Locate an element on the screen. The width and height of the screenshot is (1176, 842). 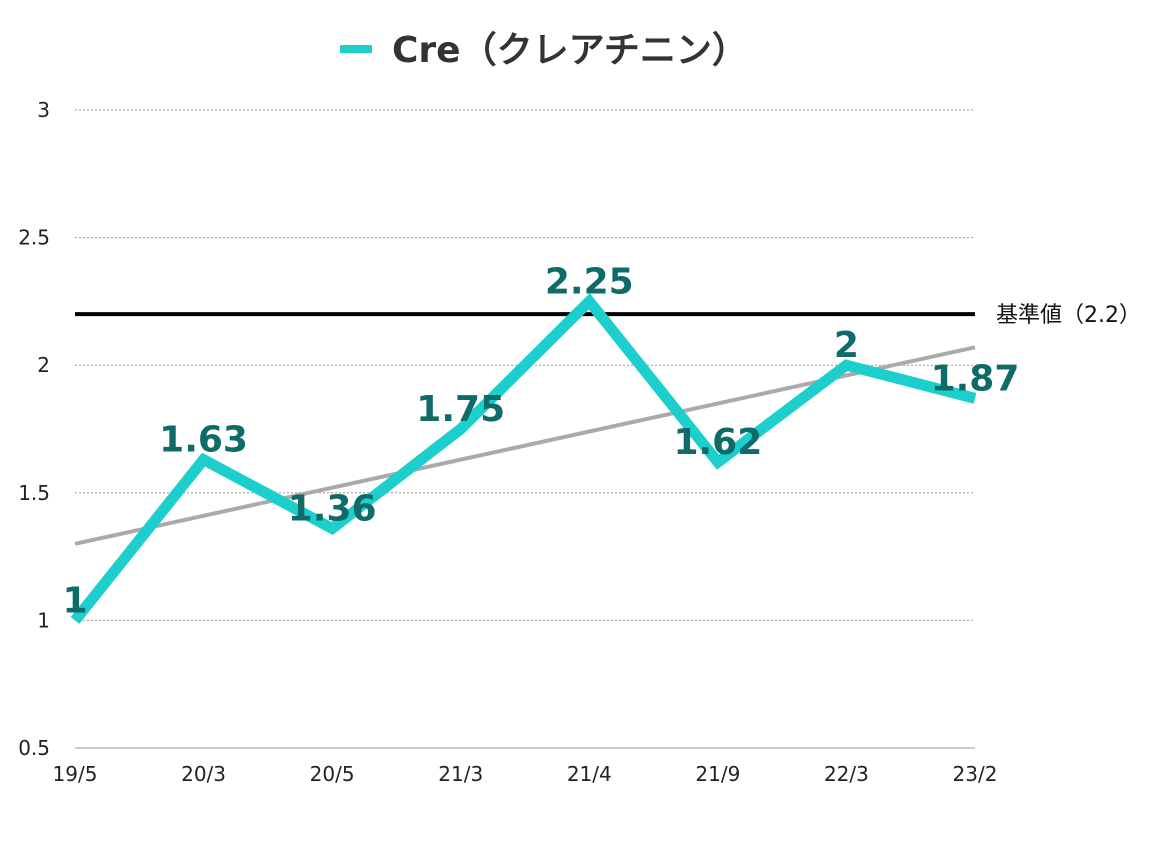
y-tick-label: 2 is located at coordinates (43, 365).